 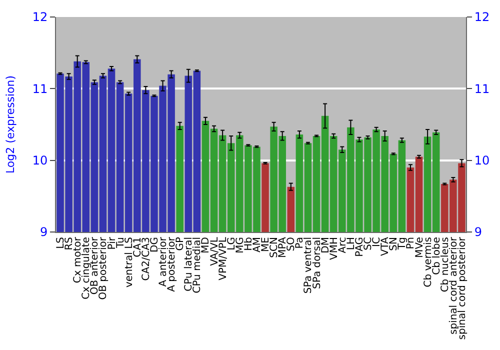 What do you see at coordinates (154, 244) in the screenshot?
I see `x-tick-label: DG` at bounding box center [154, 244].